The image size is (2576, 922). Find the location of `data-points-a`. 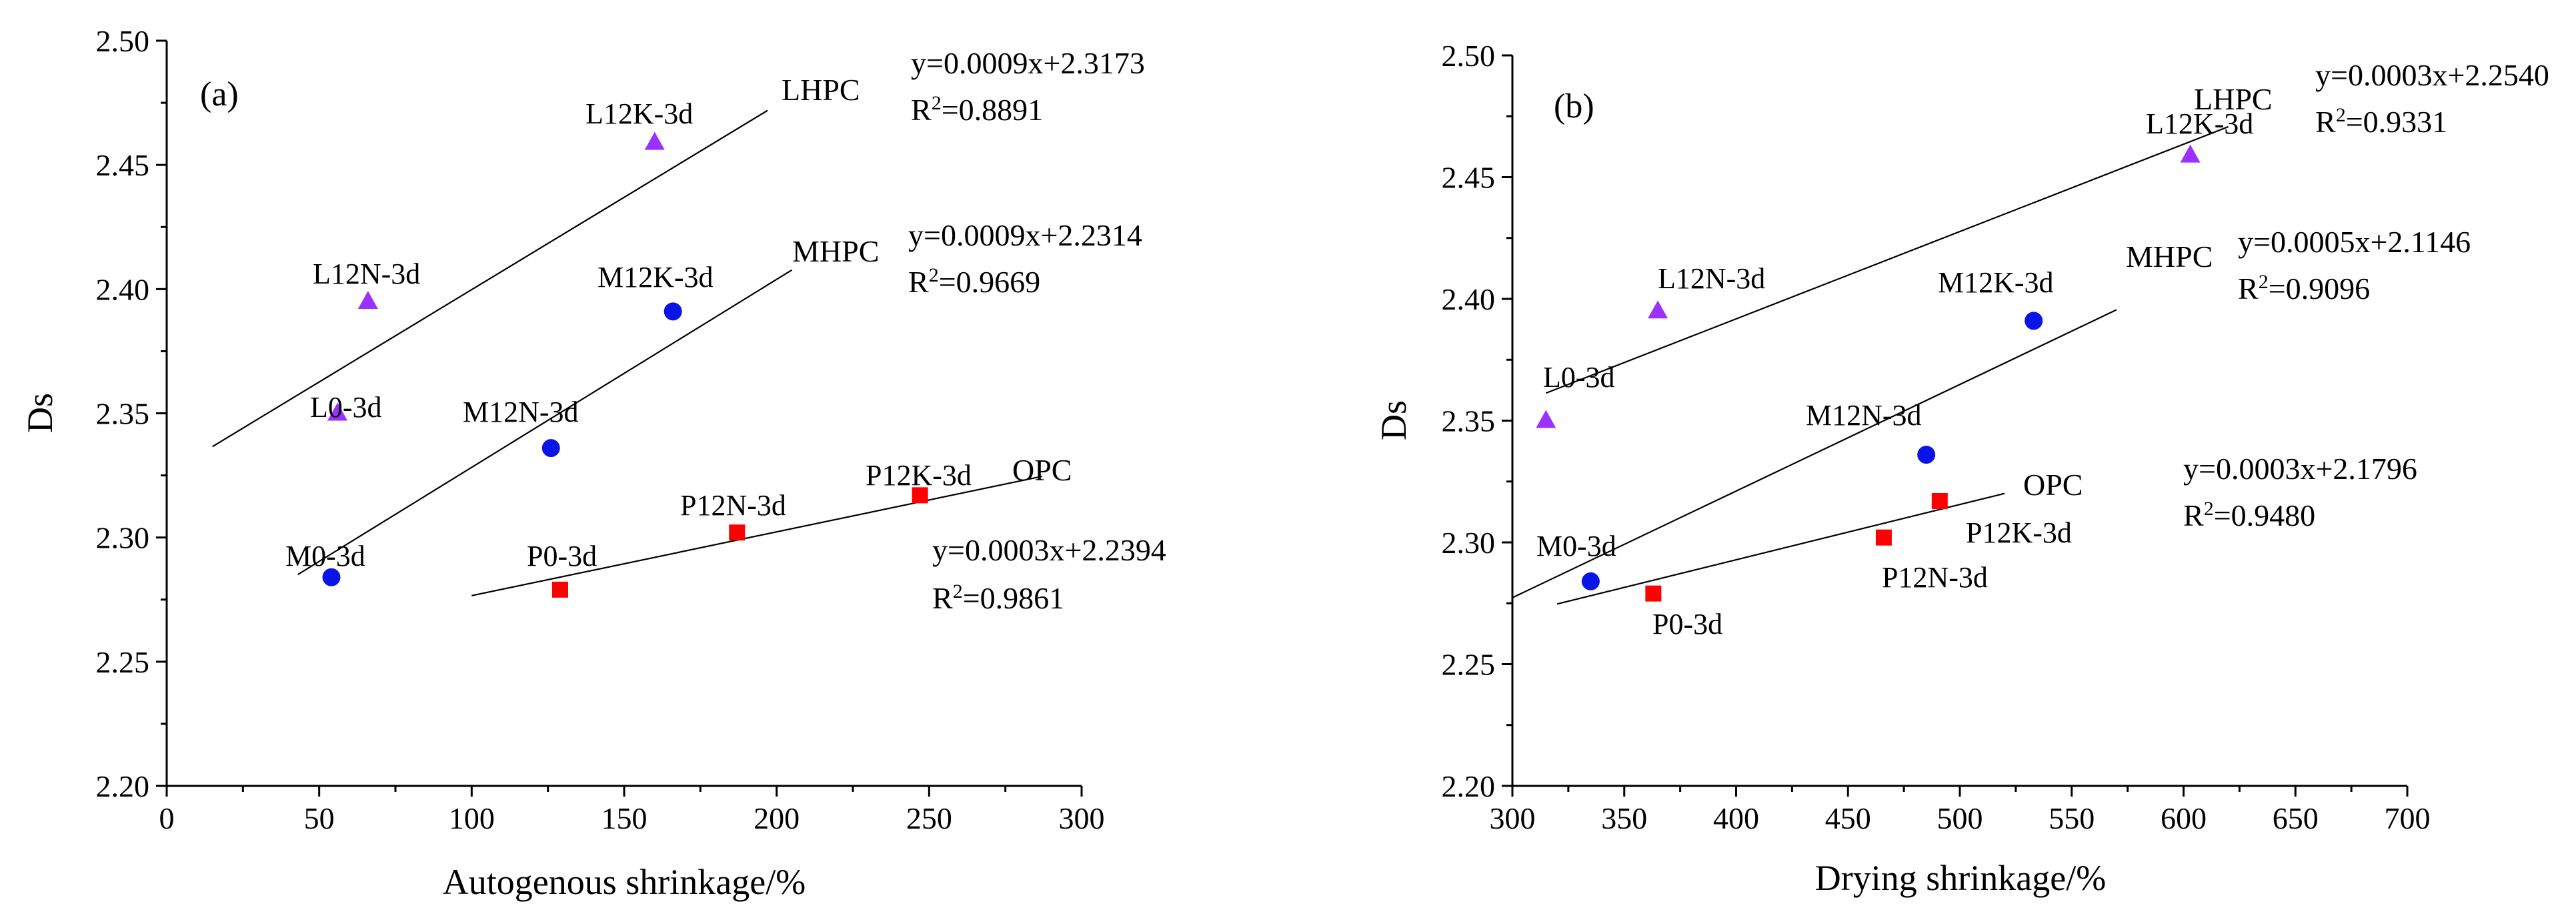

data-points-a is located at coordinates (625, 364).